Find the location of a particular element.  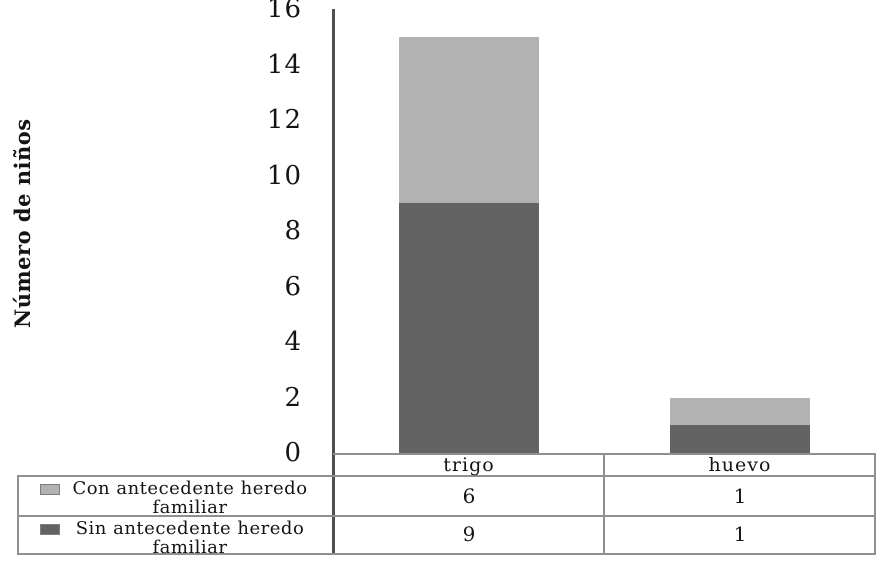

y-tick-label: 0 is located at coordinates (293, 453).